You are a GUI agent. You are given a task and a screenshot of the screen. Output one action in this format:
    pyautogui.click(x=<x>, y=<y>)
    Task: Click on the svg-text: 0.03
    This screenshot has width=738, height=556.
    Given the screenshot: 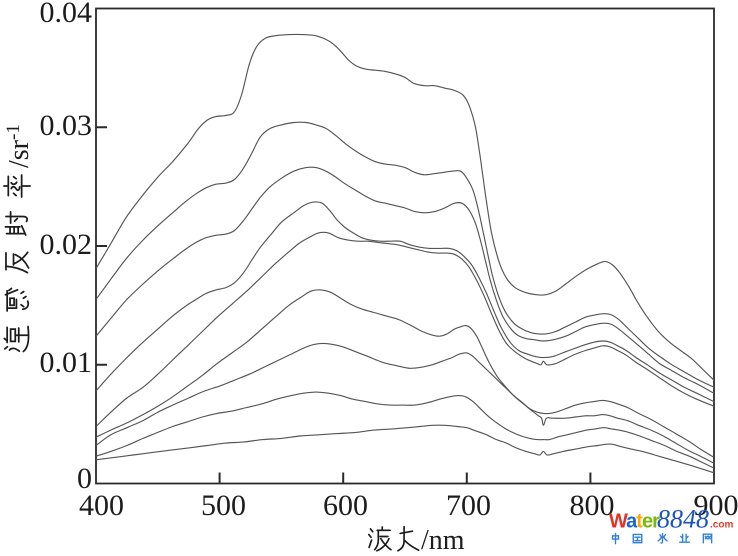 What is the action you would take?
    pyautogui.click(x=66, y=125)
    